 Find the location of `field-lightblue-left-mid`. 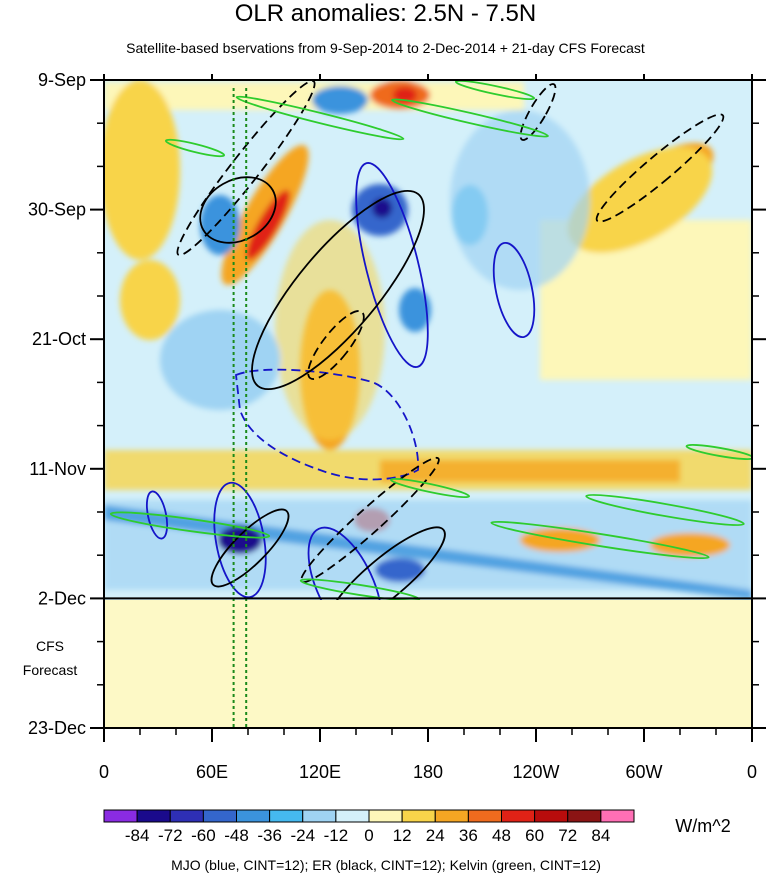

field-lightblue-left-mid is located at coordinates (220, 360).